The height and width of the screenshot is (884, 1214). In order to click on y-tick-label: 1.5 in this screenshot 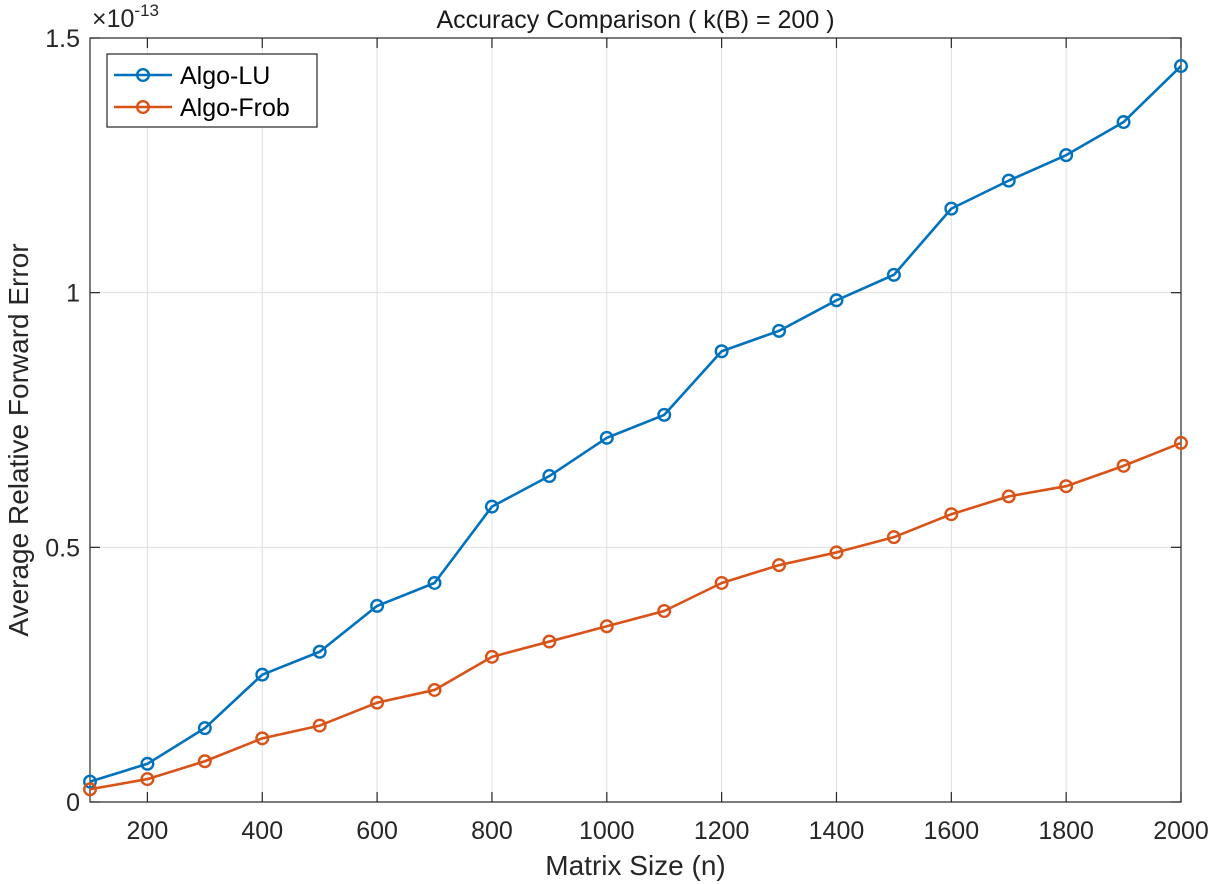, I will do `click(62, 39)`.